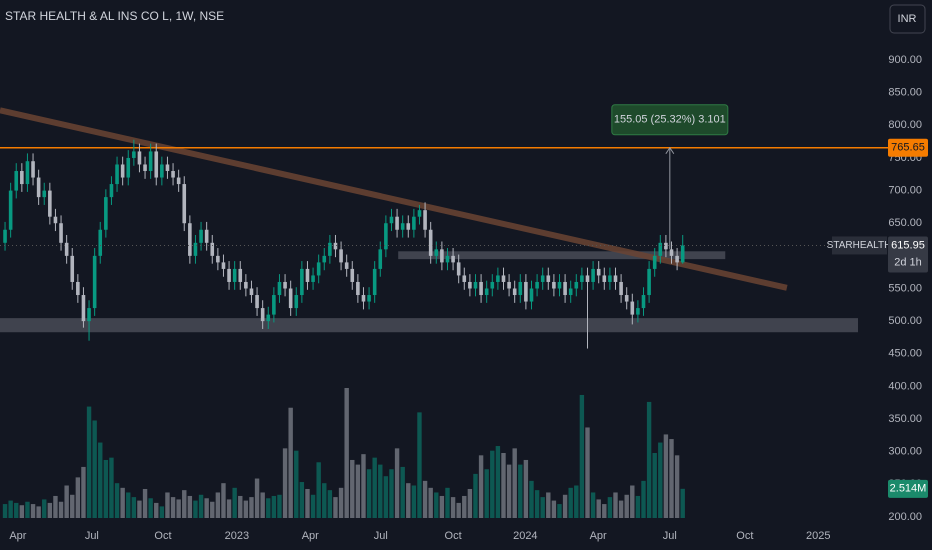  I want to click on countdown-label: 2d 1h, so click(908, 262).